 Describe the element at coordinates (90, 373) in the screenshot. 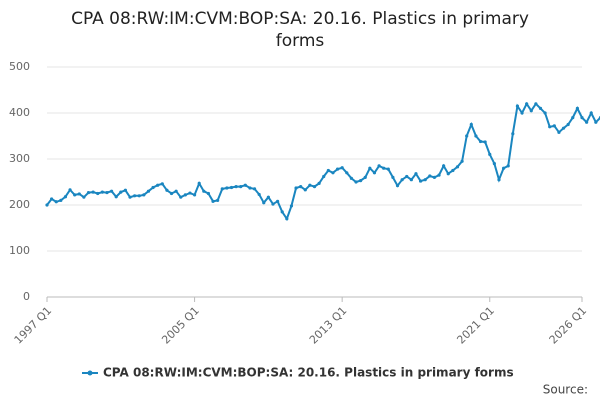

I see `legend-marker` at that location.